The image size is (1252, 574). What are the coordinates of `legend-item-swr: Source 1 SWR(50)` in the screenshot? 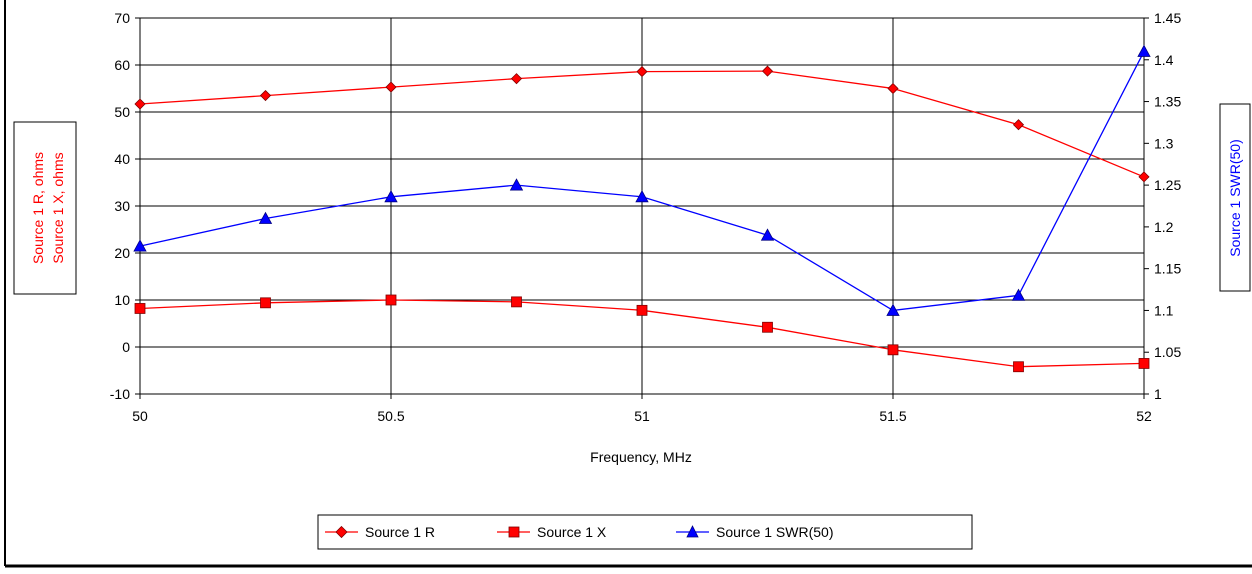 It's located at (754, 532).